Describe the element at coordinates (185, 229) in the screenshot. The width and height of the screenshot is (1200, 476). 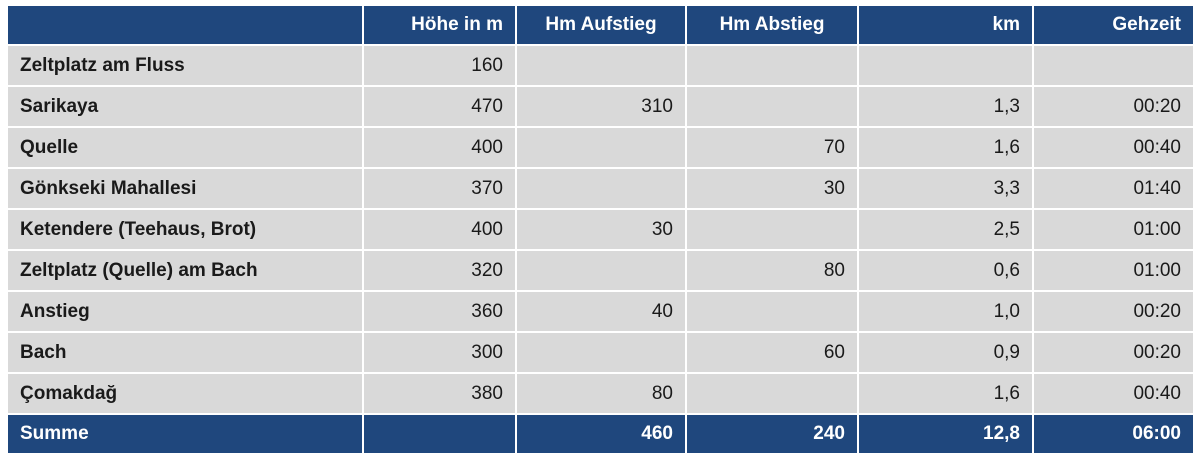
I see `station-name: Ketendere (Teehaus, Brot)` at that location.